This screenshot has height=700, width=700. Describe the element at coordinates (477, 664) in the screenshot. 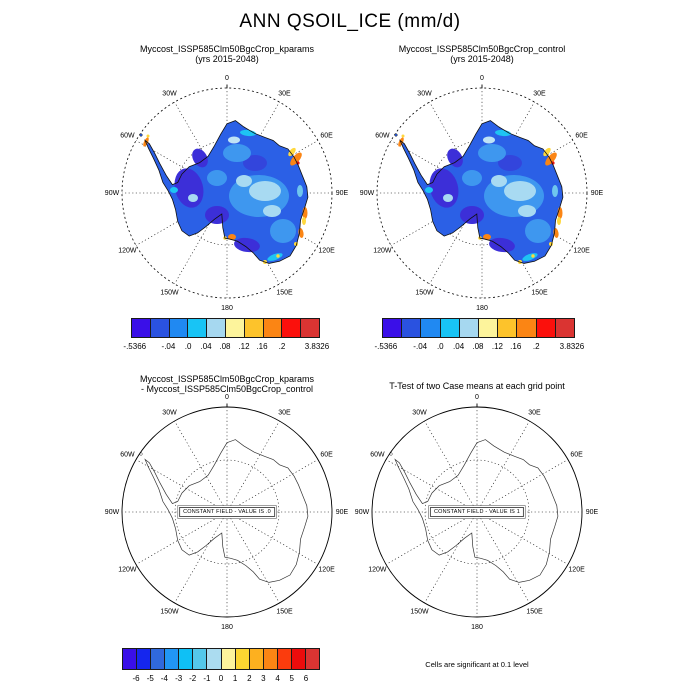

I see `significance-note: Cells are significant at 0.1 level` at that location.